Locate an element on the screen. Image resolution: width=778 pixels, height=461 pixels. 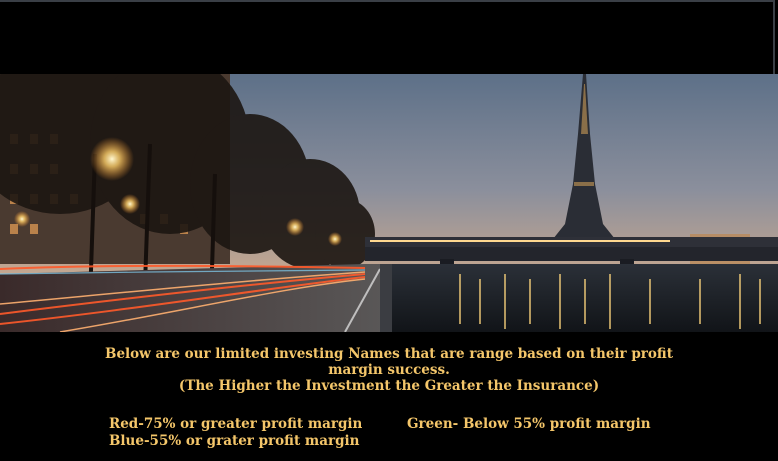
legend-green: Green- Below 55% profit margin is located at coordinates (529, 424).